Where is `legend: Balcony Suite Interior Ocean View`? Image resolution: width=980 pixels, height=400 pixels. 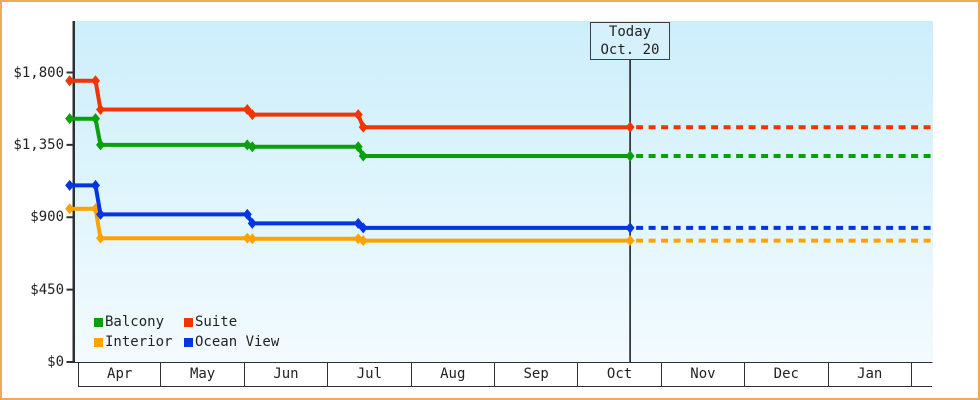 legend: Balcony Suite Interior Ocean View is located at coordinates (186, 332).